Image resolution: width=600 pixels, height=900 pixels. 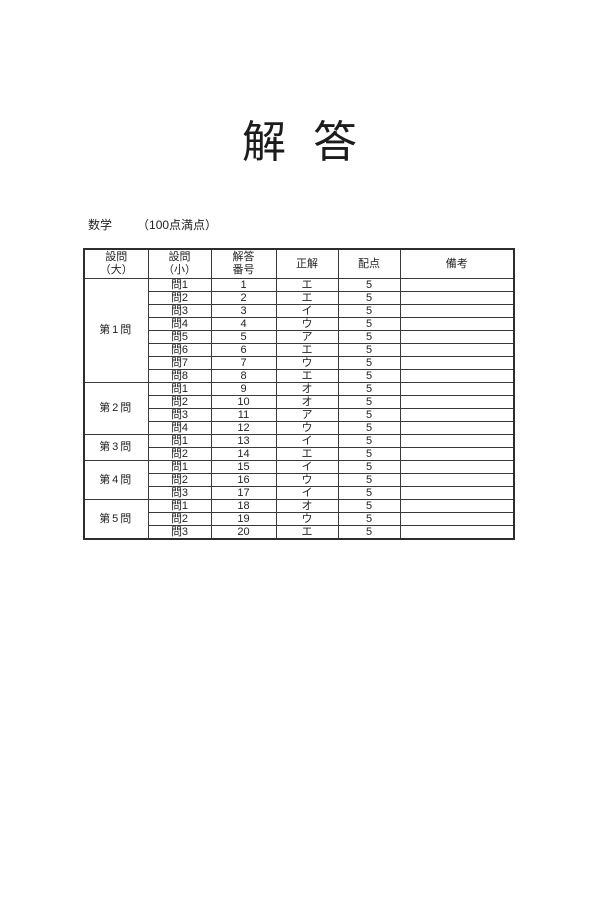 I want to click on table-row: 問2 14 エ 5, so click(x=299, y=454).